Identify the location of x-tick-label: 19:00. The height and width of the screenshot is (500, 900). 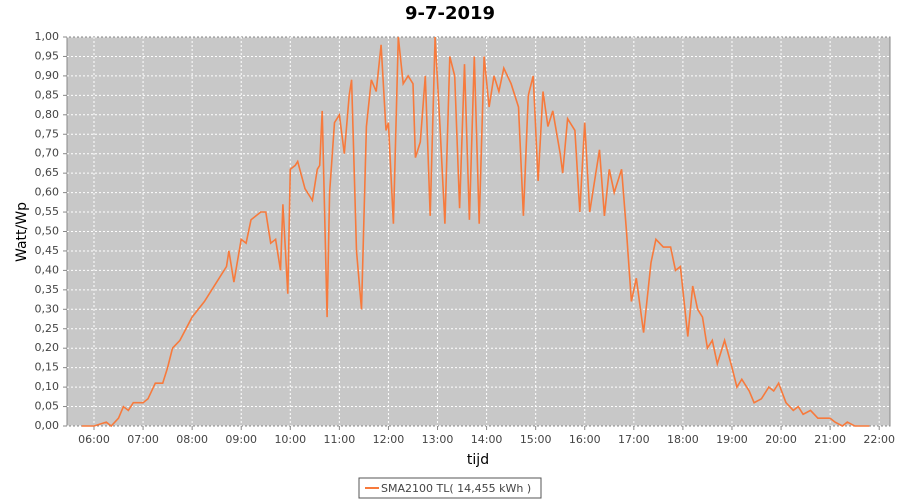
(732, 439).